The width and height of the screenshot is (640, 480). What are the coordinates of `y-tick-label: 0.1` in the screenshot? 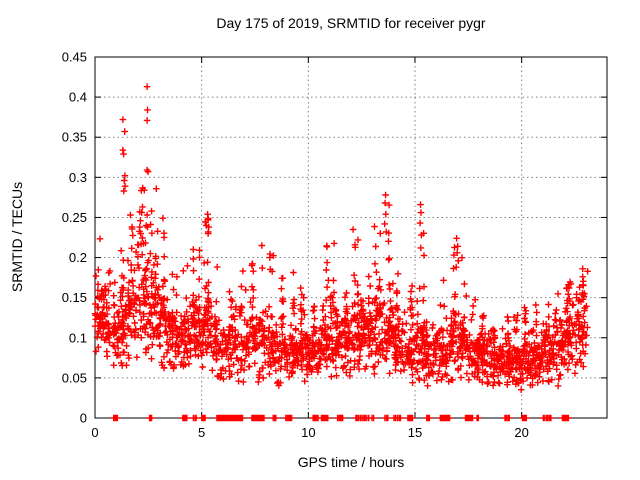 It's located at (78, 337).